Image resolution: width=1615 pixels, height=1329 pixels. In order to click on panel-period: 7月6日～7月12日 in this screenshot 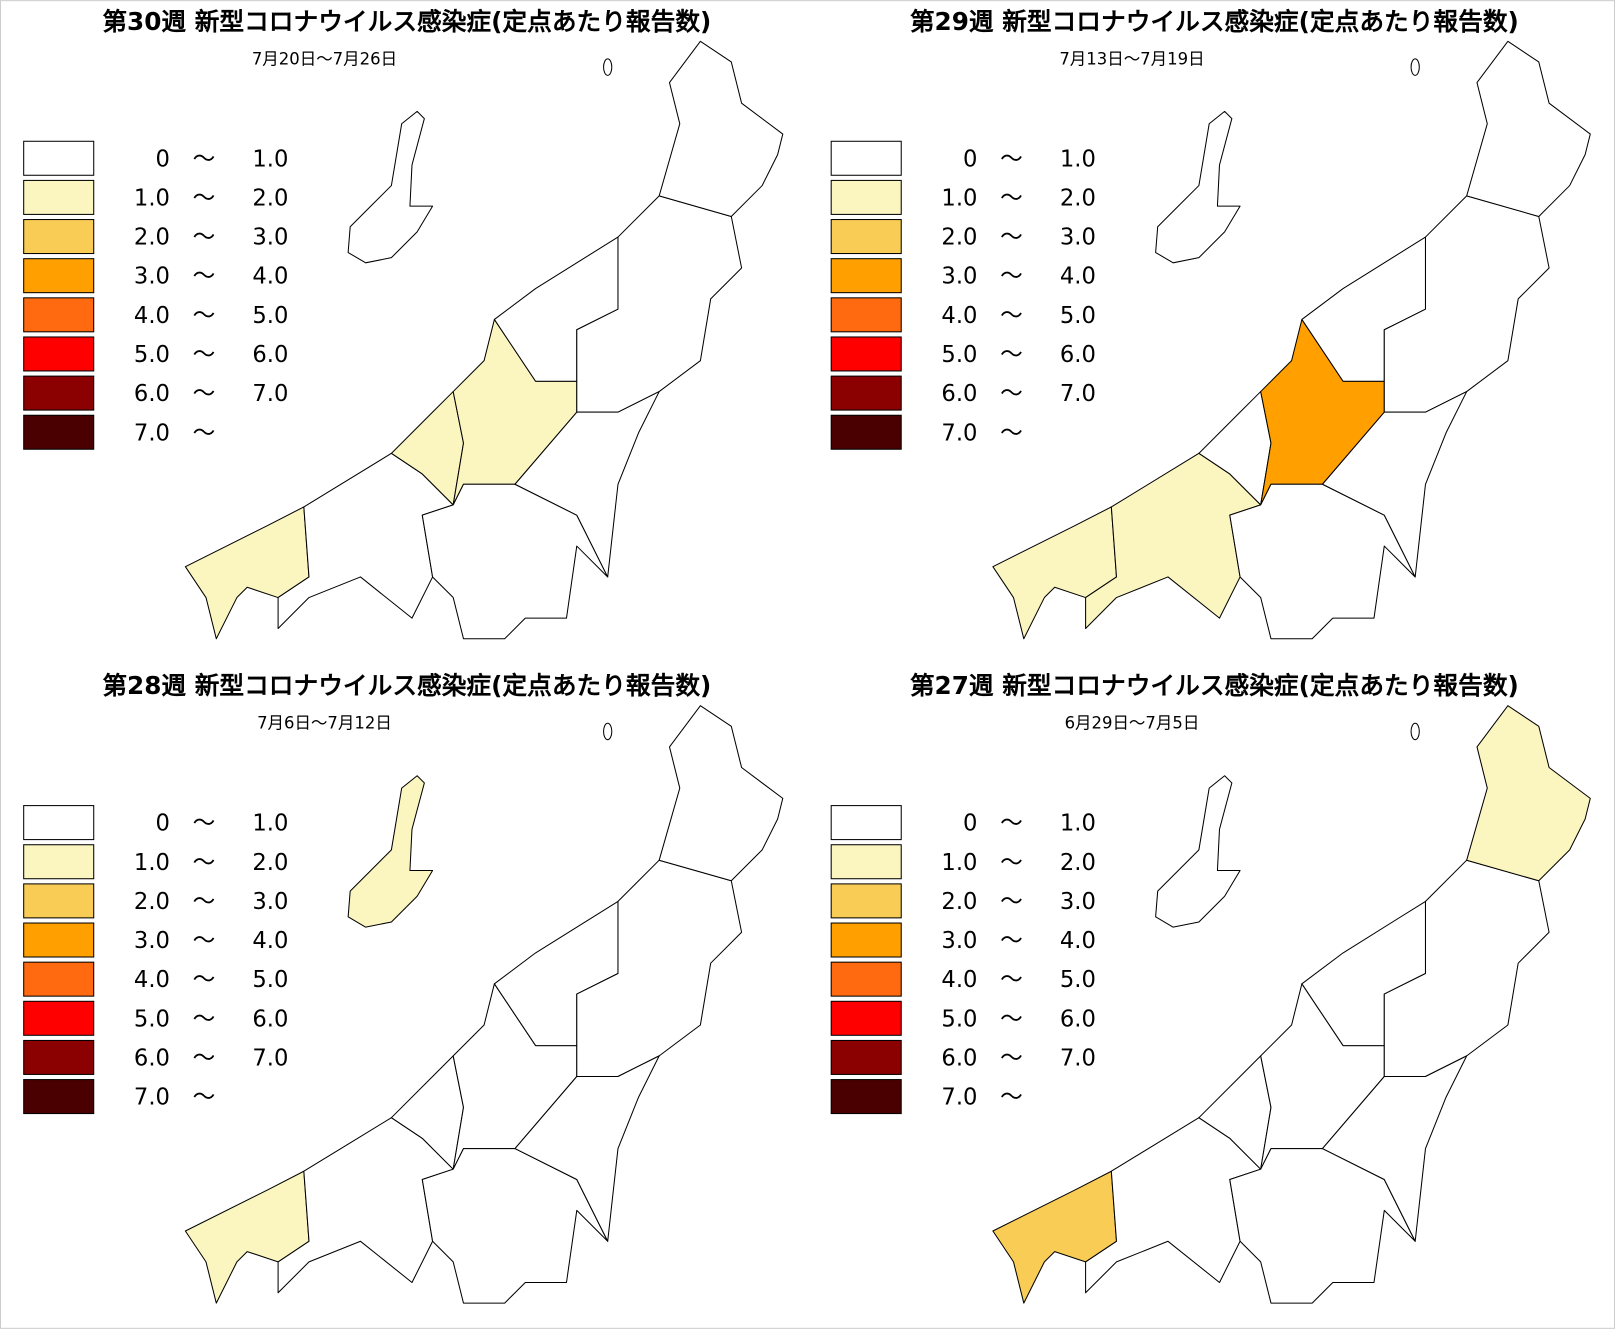, I will do `click(324, 723)`.